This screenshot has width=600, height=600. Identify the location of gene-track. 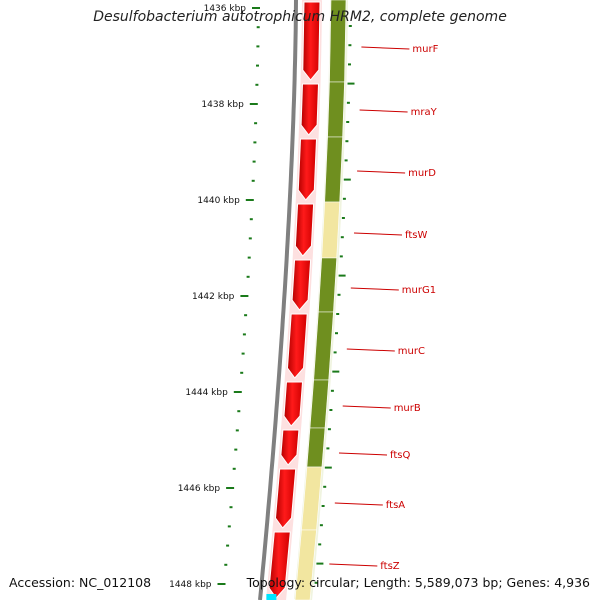
(306, 300).